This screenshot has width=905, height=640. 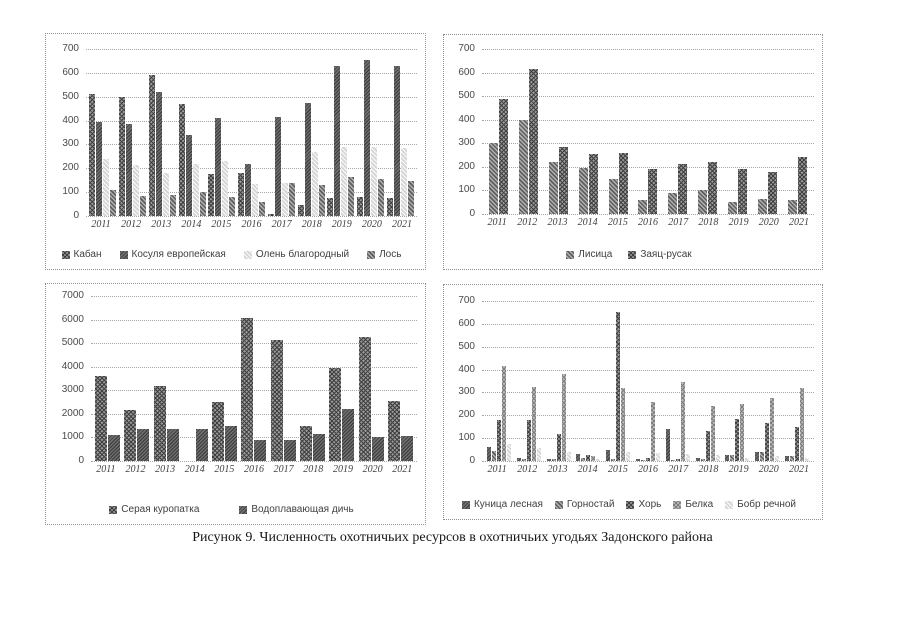 I want to click on legend-label: Куница лесная, so click(x=508, y=504).